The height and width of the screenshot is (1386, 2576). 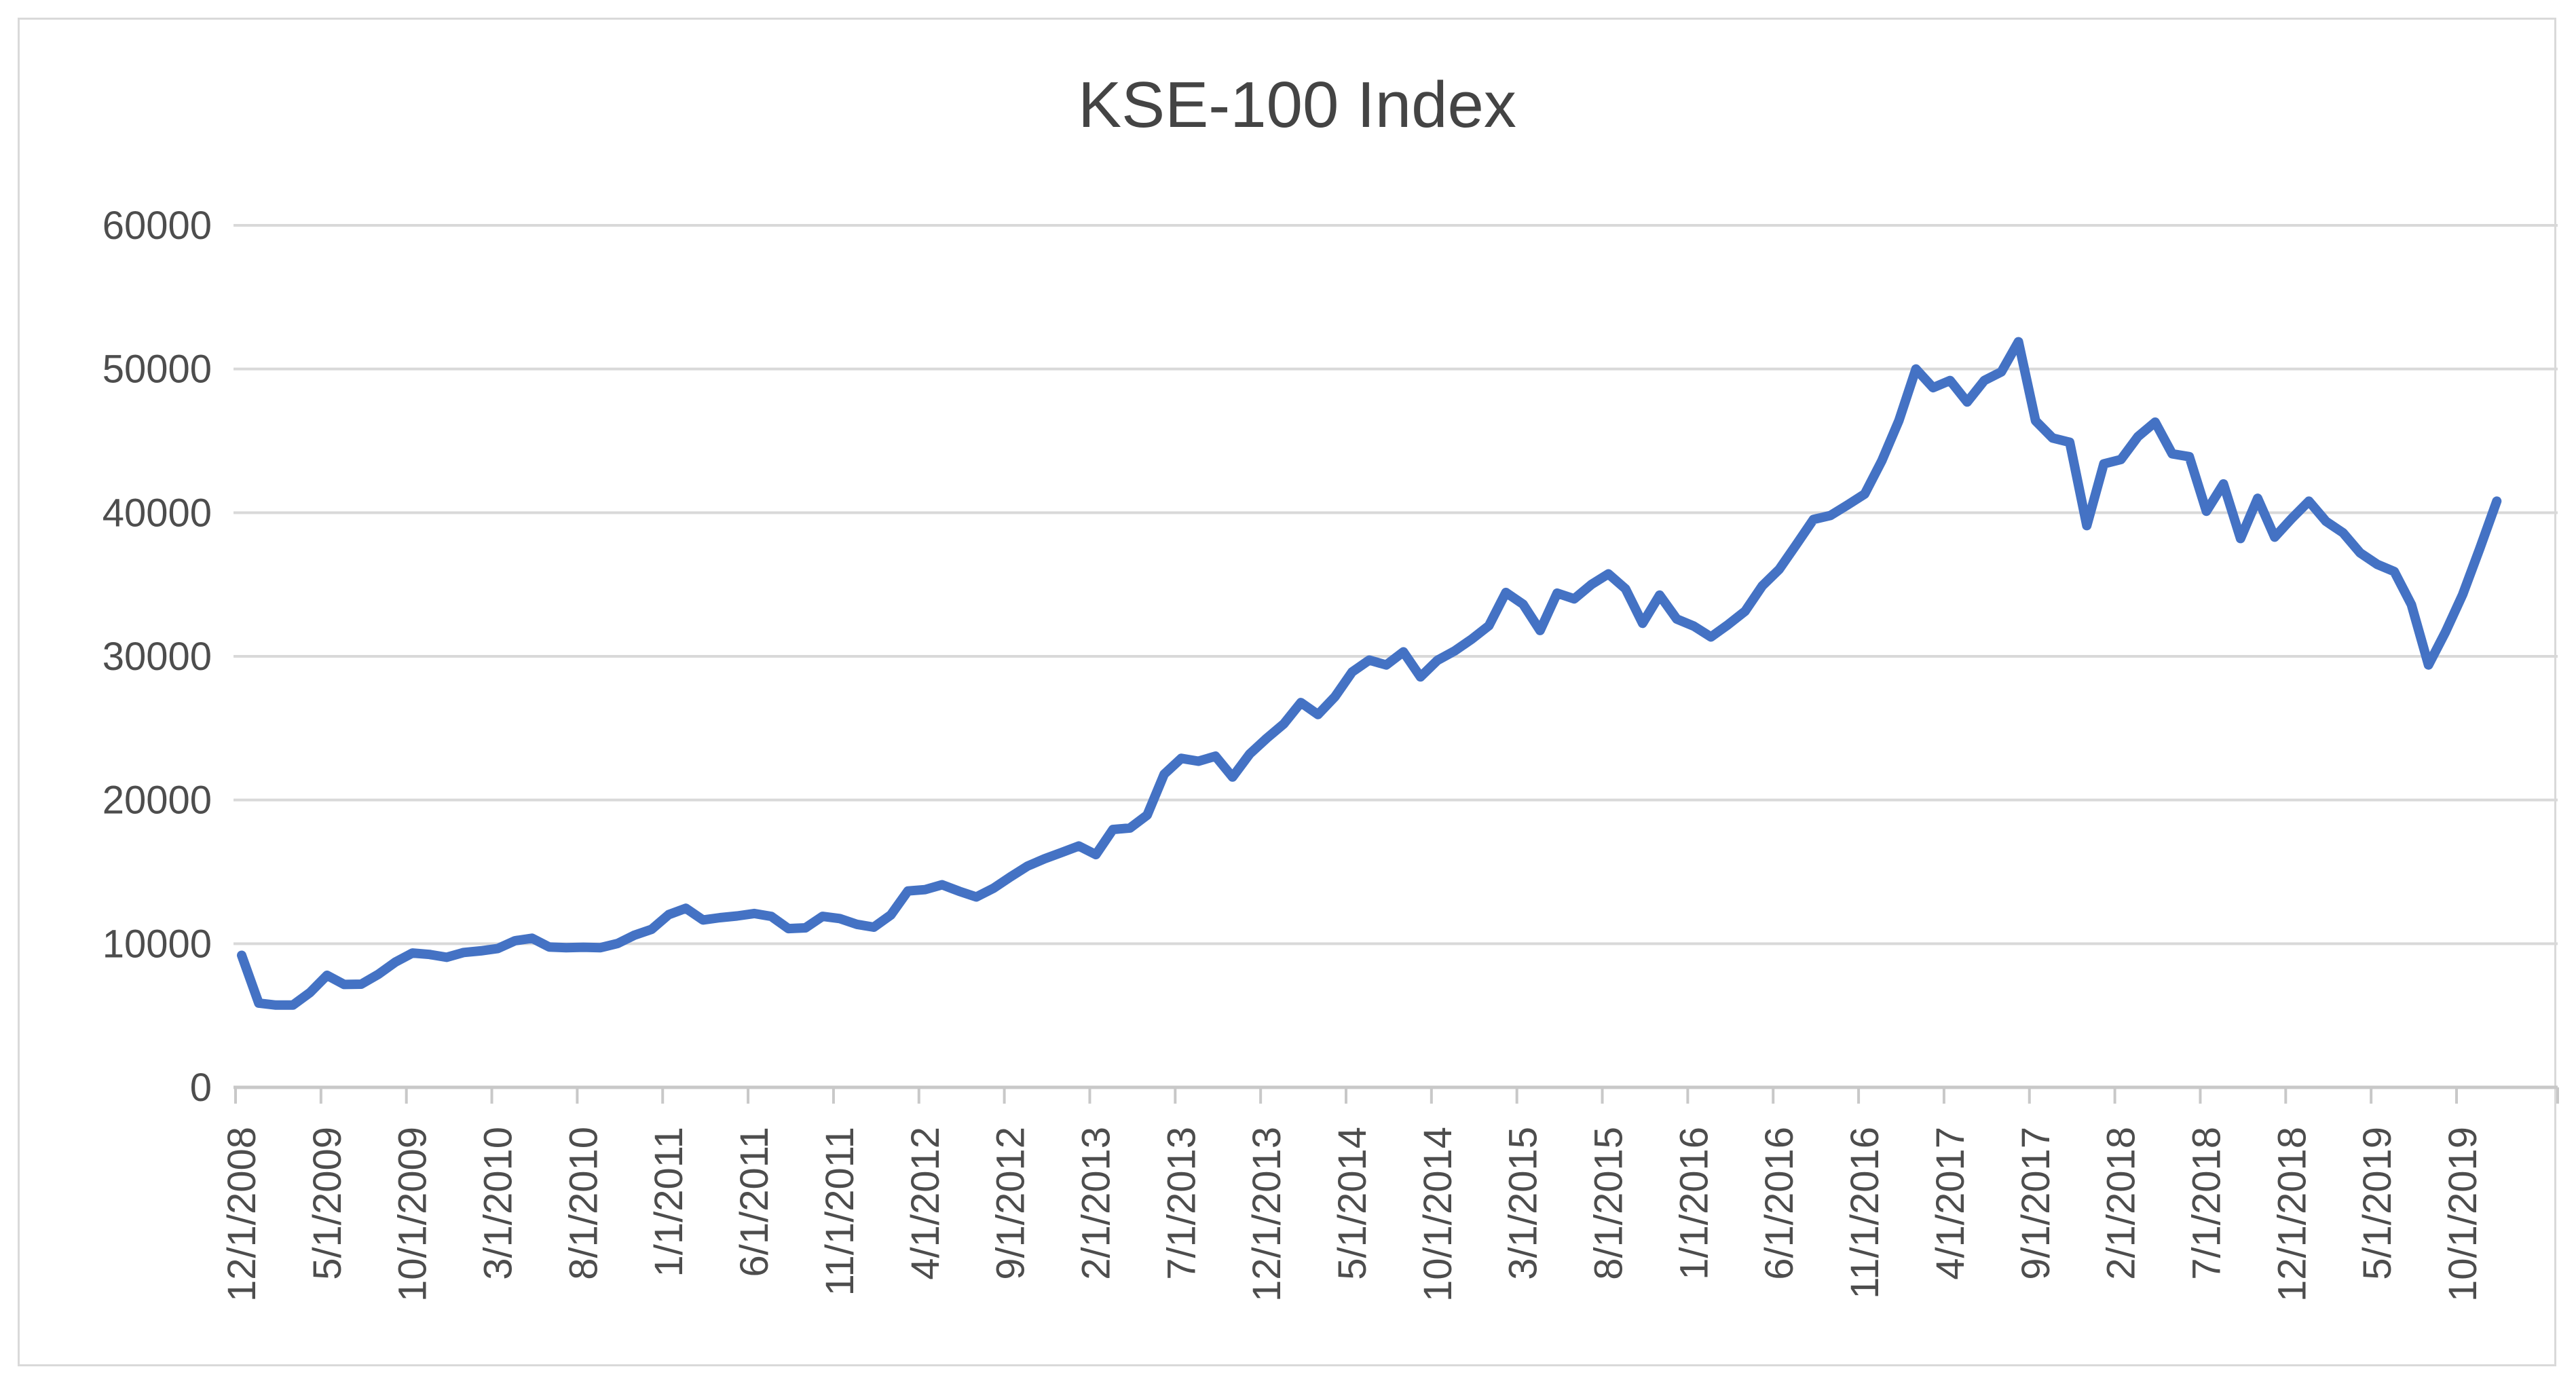 What do you see at coordinates (1780, 1203) in the screenshot?
I see `x-axis-label: 6/1/2016` at bounding box center [1780, 1203].